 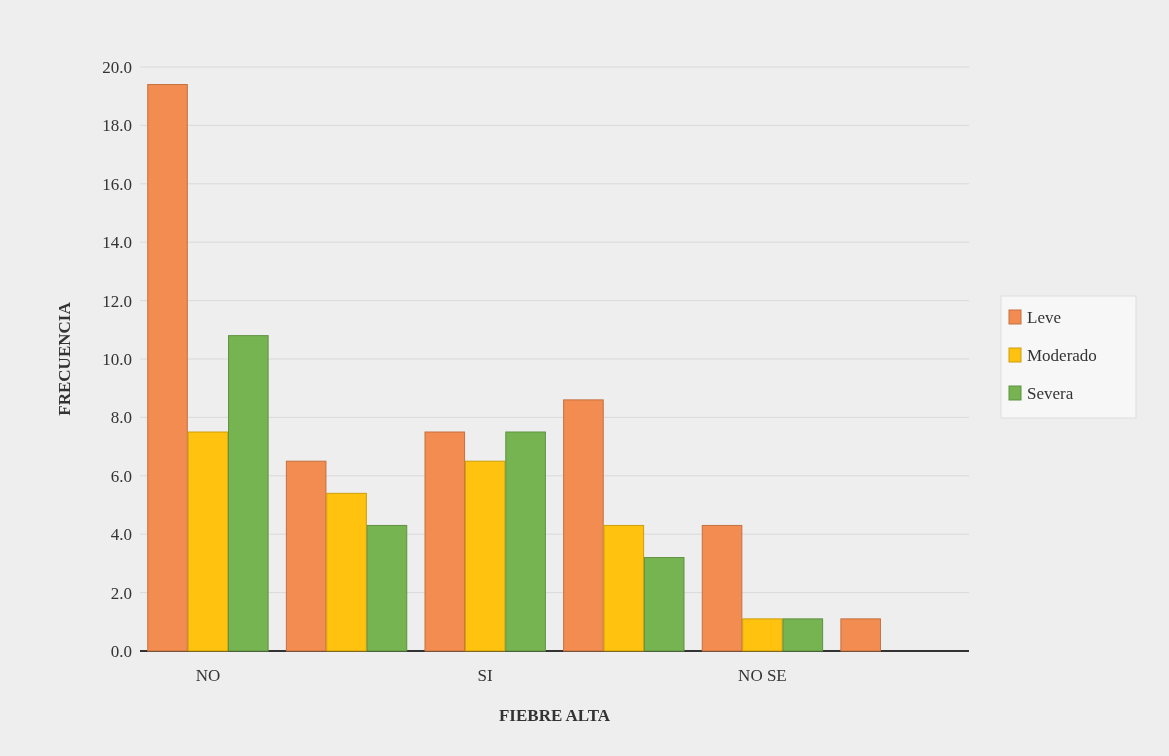 What do you see at coordinates (1062, 355) in the screenshot?
I see `legend-label: Moderado` at bounding box center [1062, 355].